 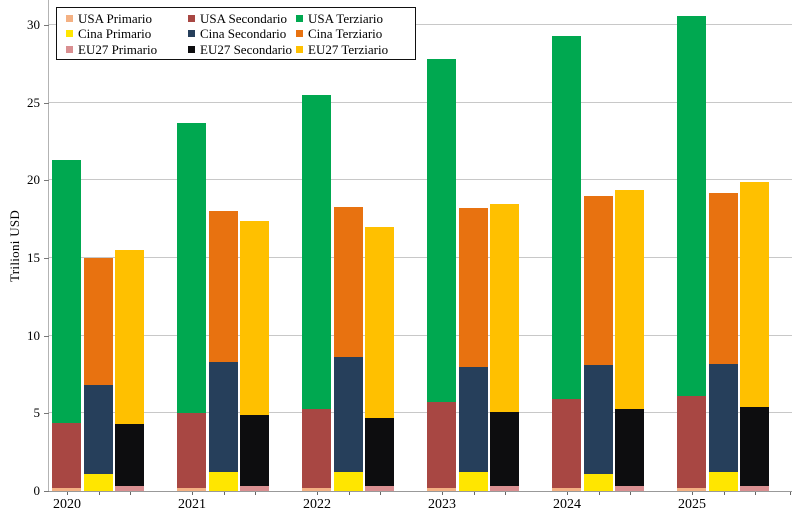 I want to click on y-tick-label-30: 30, so click(x=33, y=24).